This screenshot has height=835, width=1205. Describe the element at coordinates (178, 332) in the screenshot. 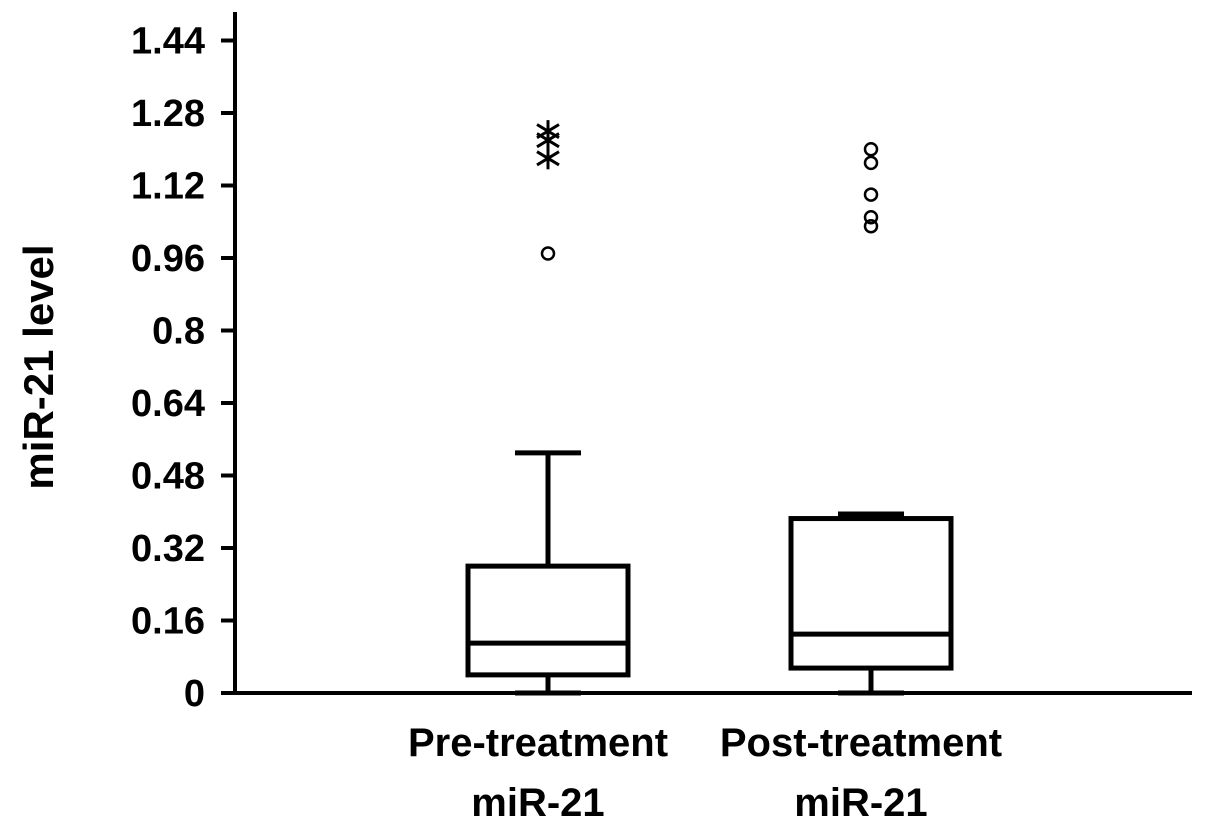

I see `y-tick-label: 0.8` at that location.